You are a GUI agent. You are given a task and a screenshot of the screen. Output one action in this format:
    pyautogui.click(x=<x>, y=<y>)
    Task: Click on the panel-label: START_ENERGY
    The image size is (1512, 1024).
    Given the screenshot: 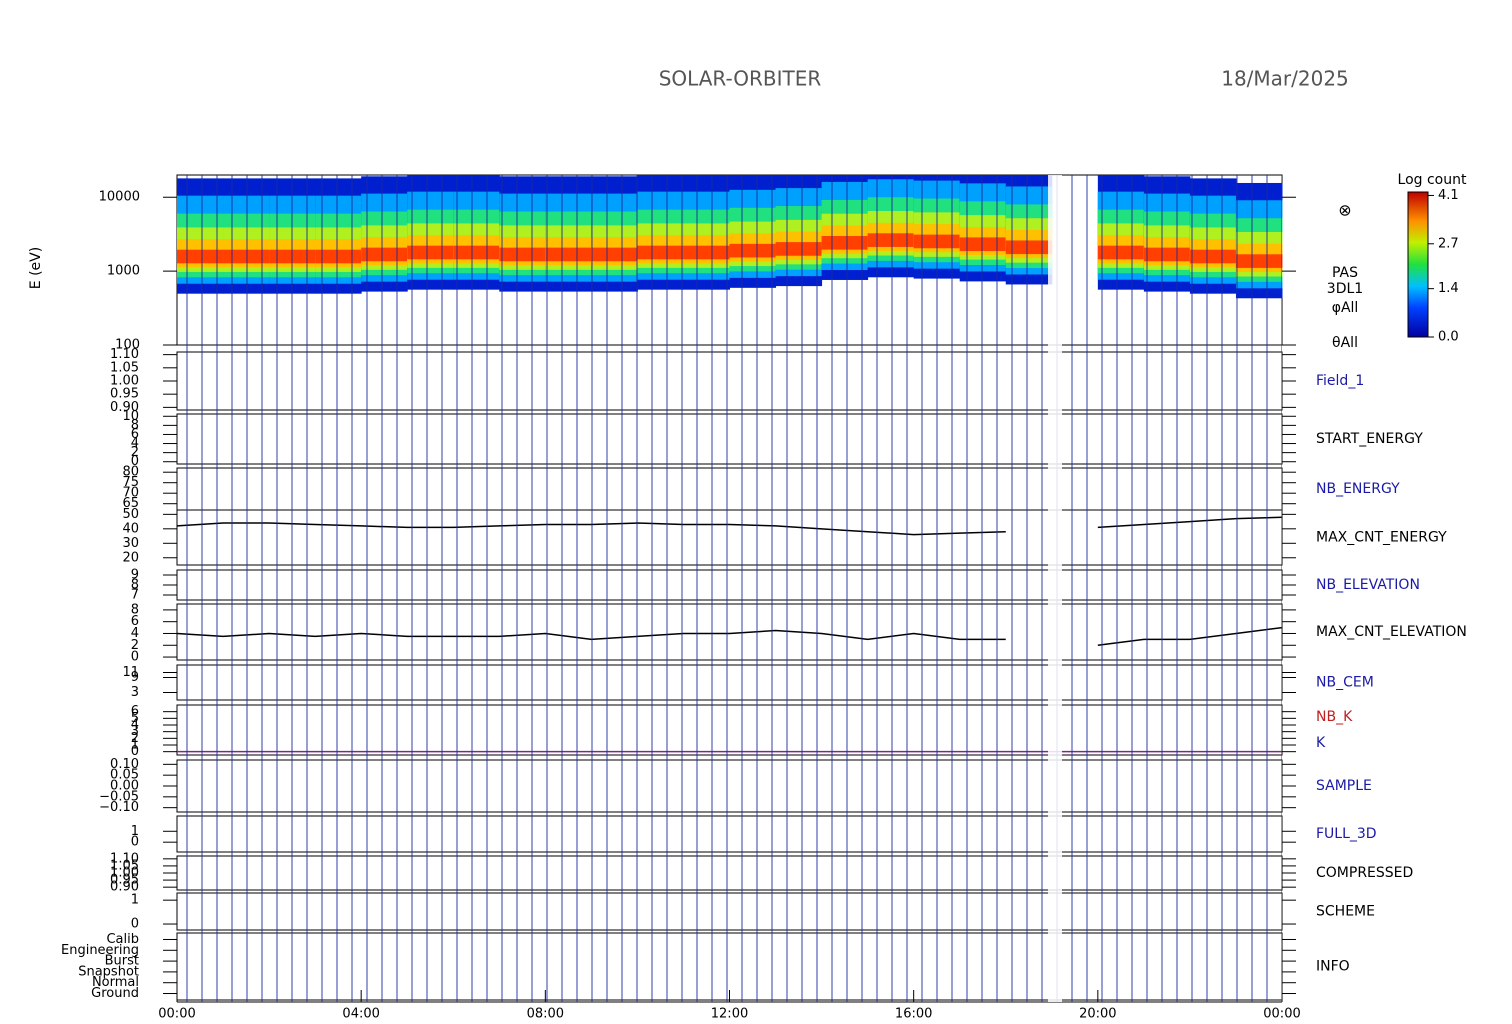 What is the action you would take?
    pyautogui.click(x=1369, y=439)
    